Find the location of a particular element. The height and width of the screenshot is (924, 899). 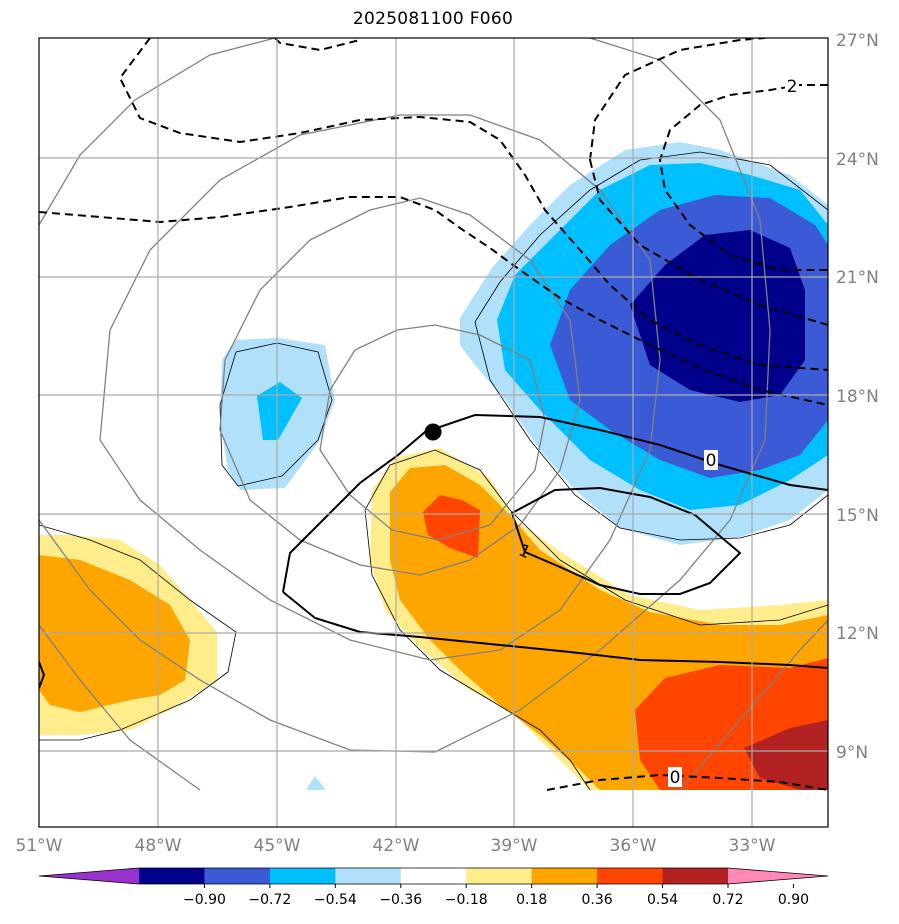

colorbar-tick-label: −0.36 is located at coordinates (400, 900).